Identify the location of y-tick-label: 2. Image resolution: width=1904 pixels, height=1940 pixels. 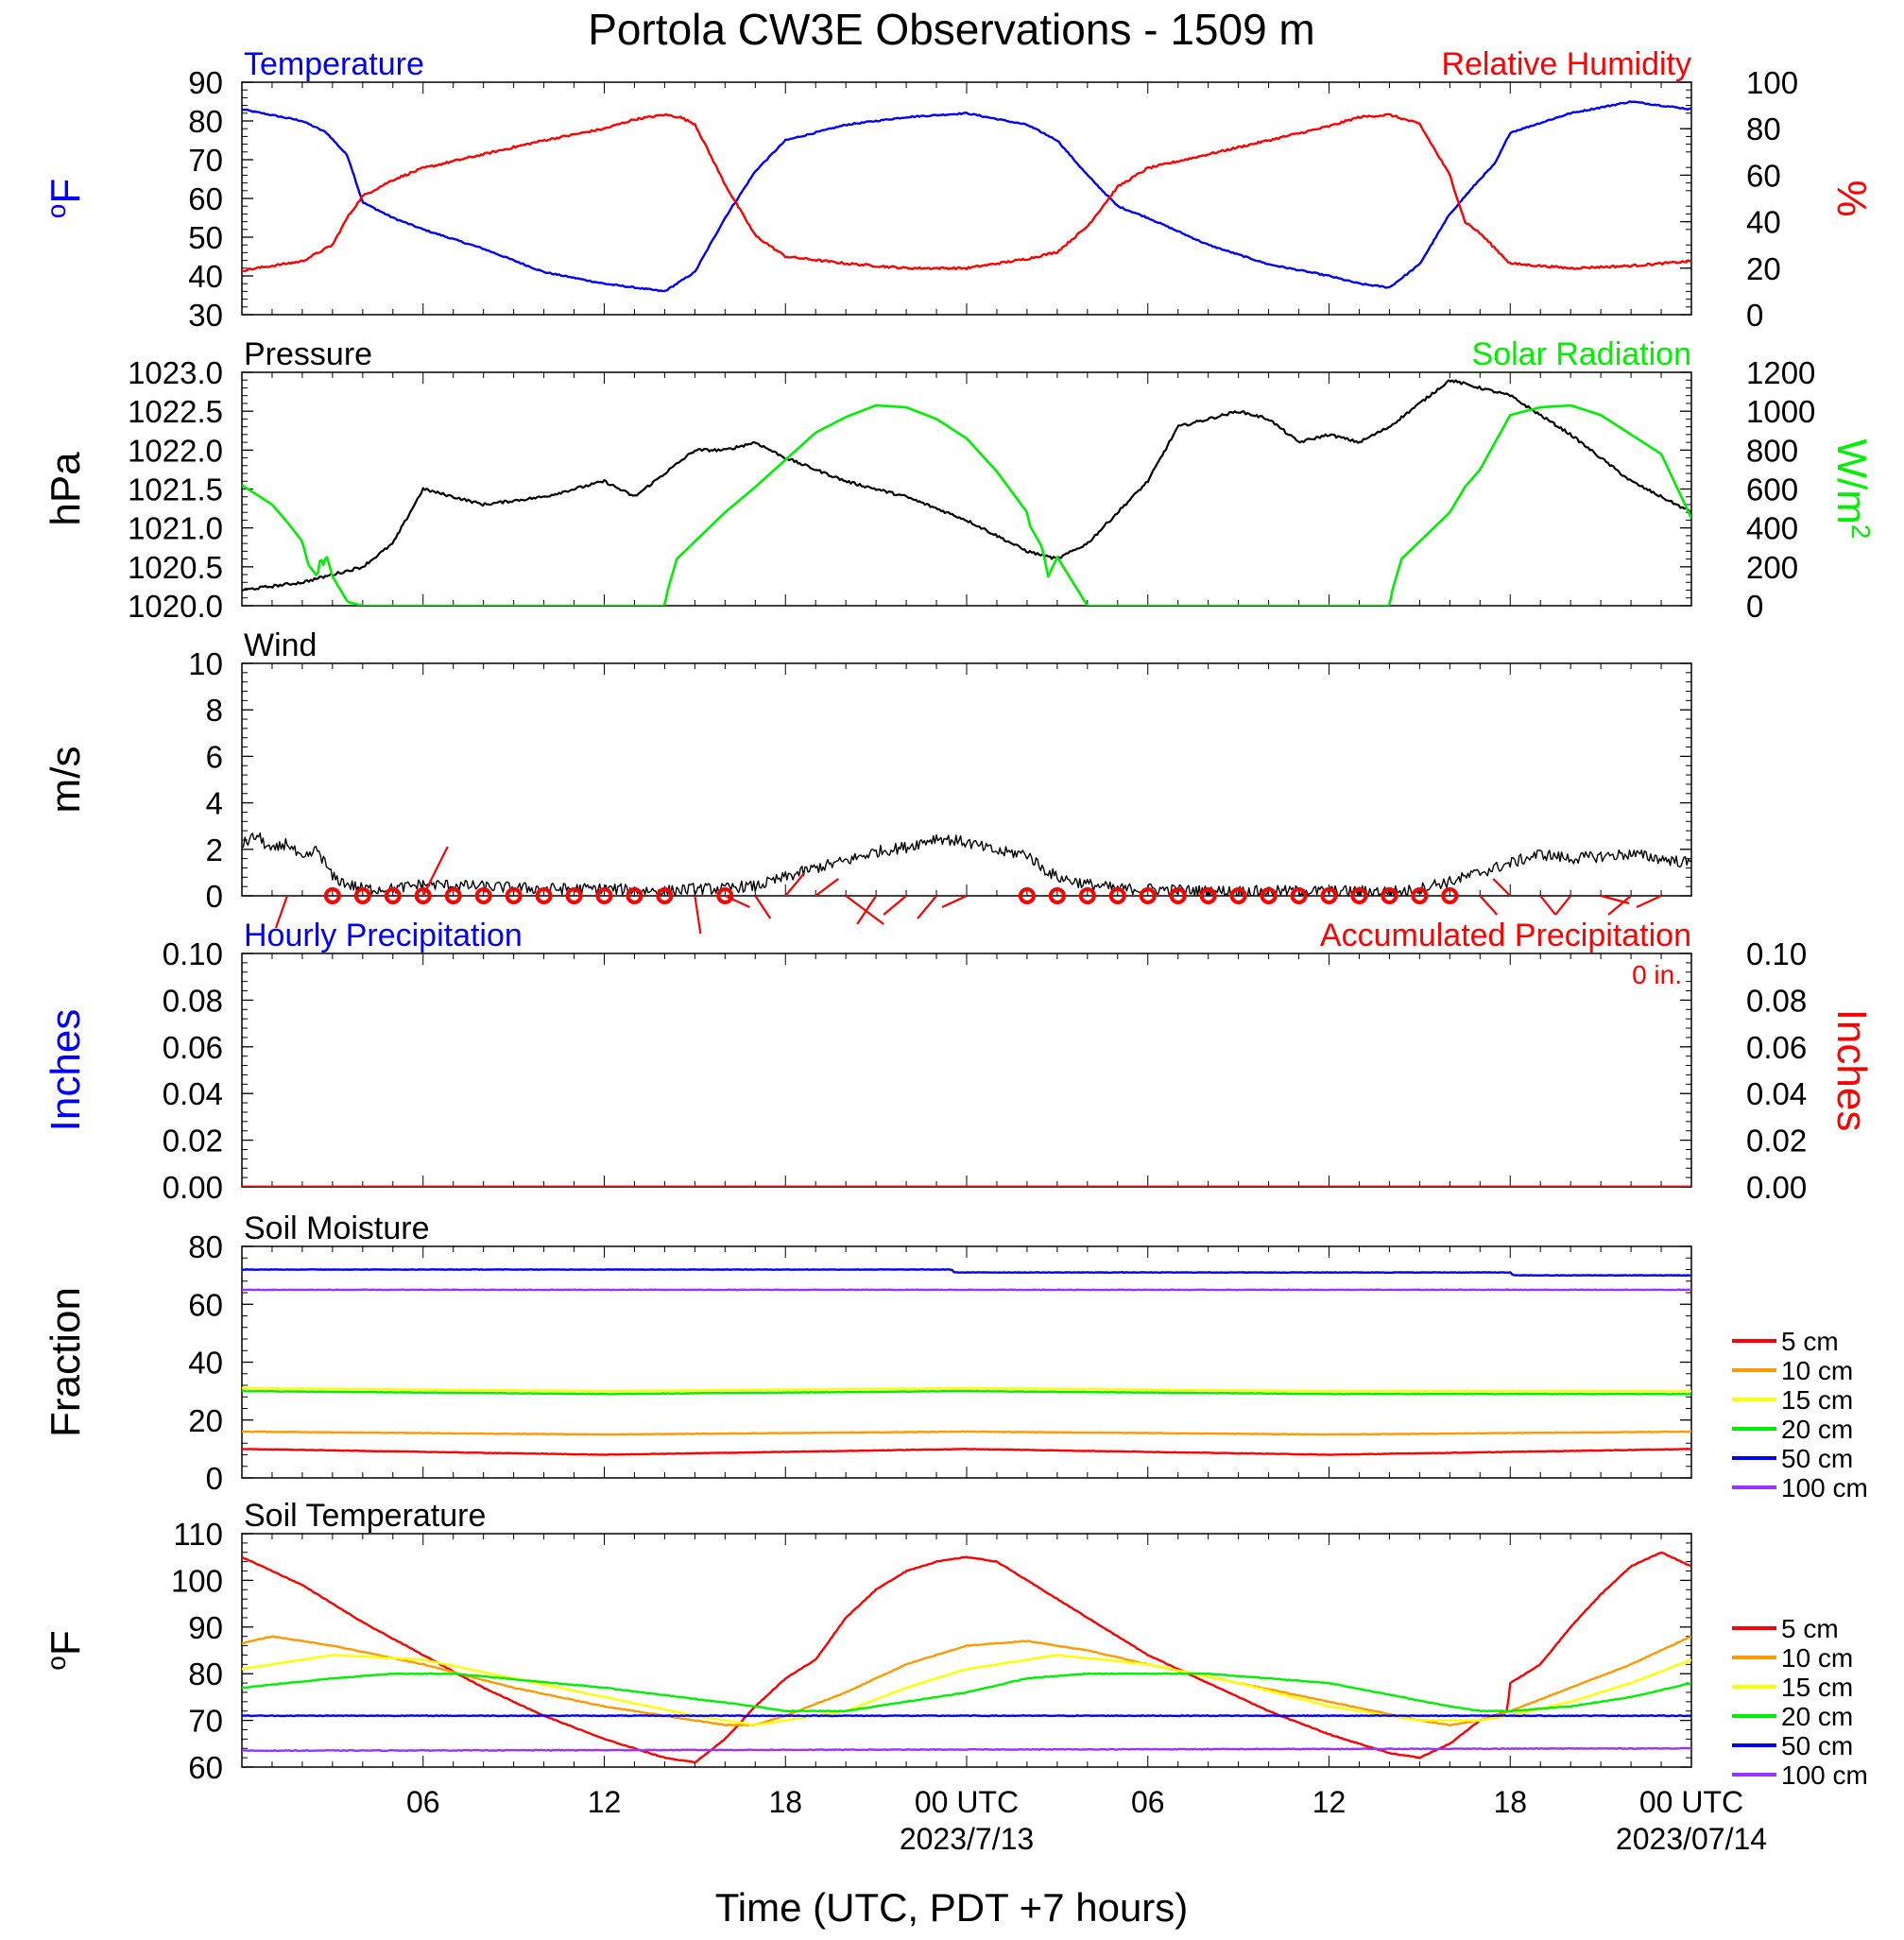
(214, 850).